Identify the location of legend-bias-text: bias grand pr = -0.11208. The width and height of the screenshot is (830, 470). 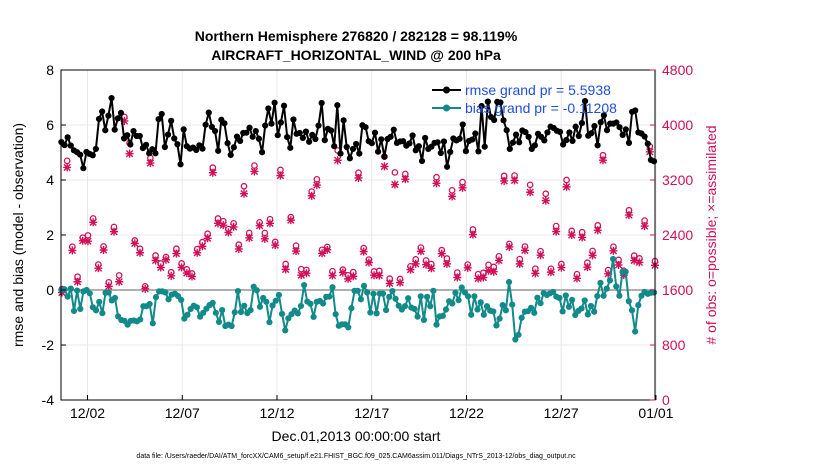
(541, 108).